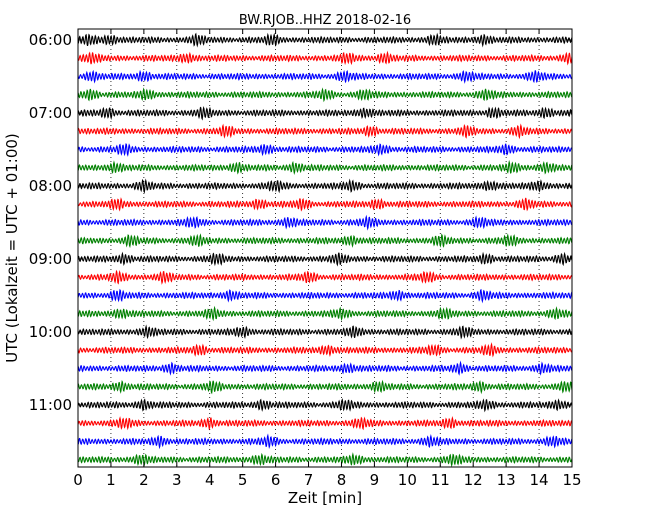 The image size is (650, 520). I want to click on x-tick-label: 5, so click(243, 480).